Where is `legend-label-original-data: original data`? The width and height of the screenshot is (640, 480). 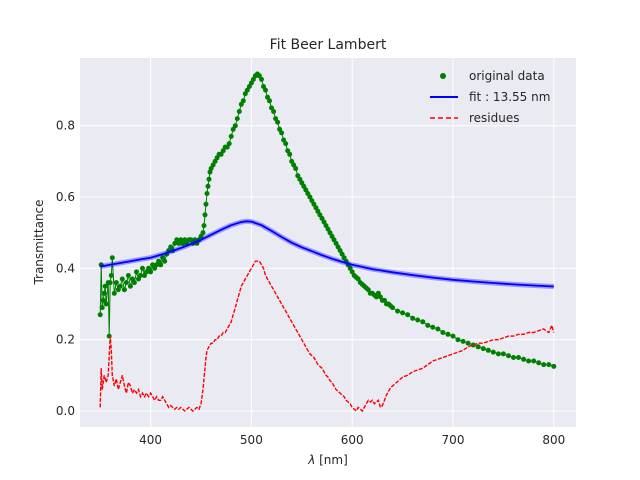
legend-label-original-data: original data is located at coordinates (507, 76).